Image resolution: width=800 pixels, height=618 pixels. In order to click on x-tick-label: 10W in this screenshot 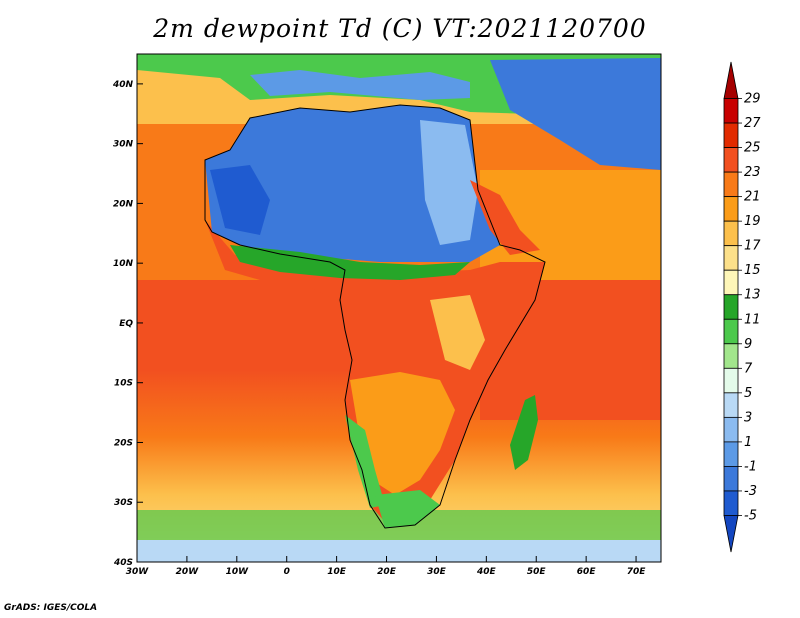, I will do `click(238, 572)`.